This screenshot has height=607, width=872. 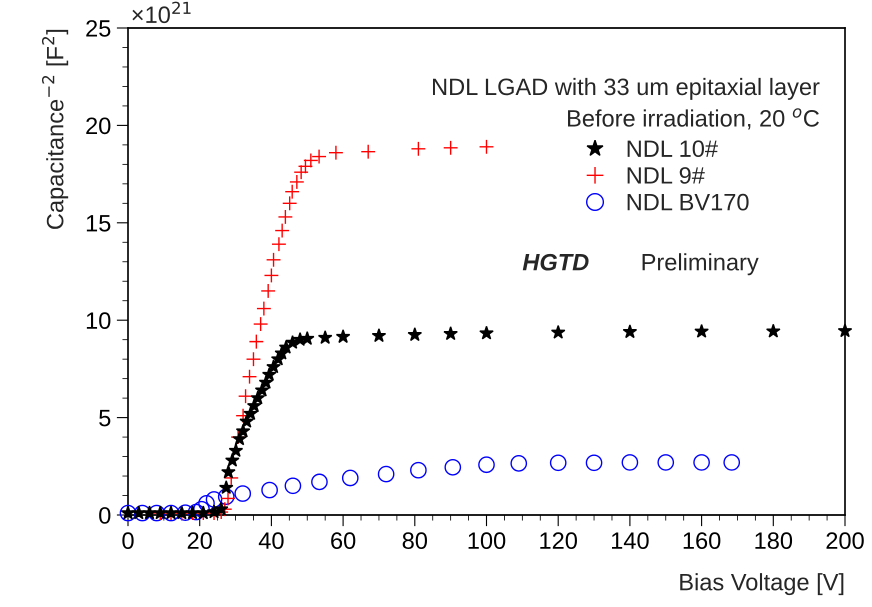 I want to click on annotation: HGTD, so click(x=555, y=262).